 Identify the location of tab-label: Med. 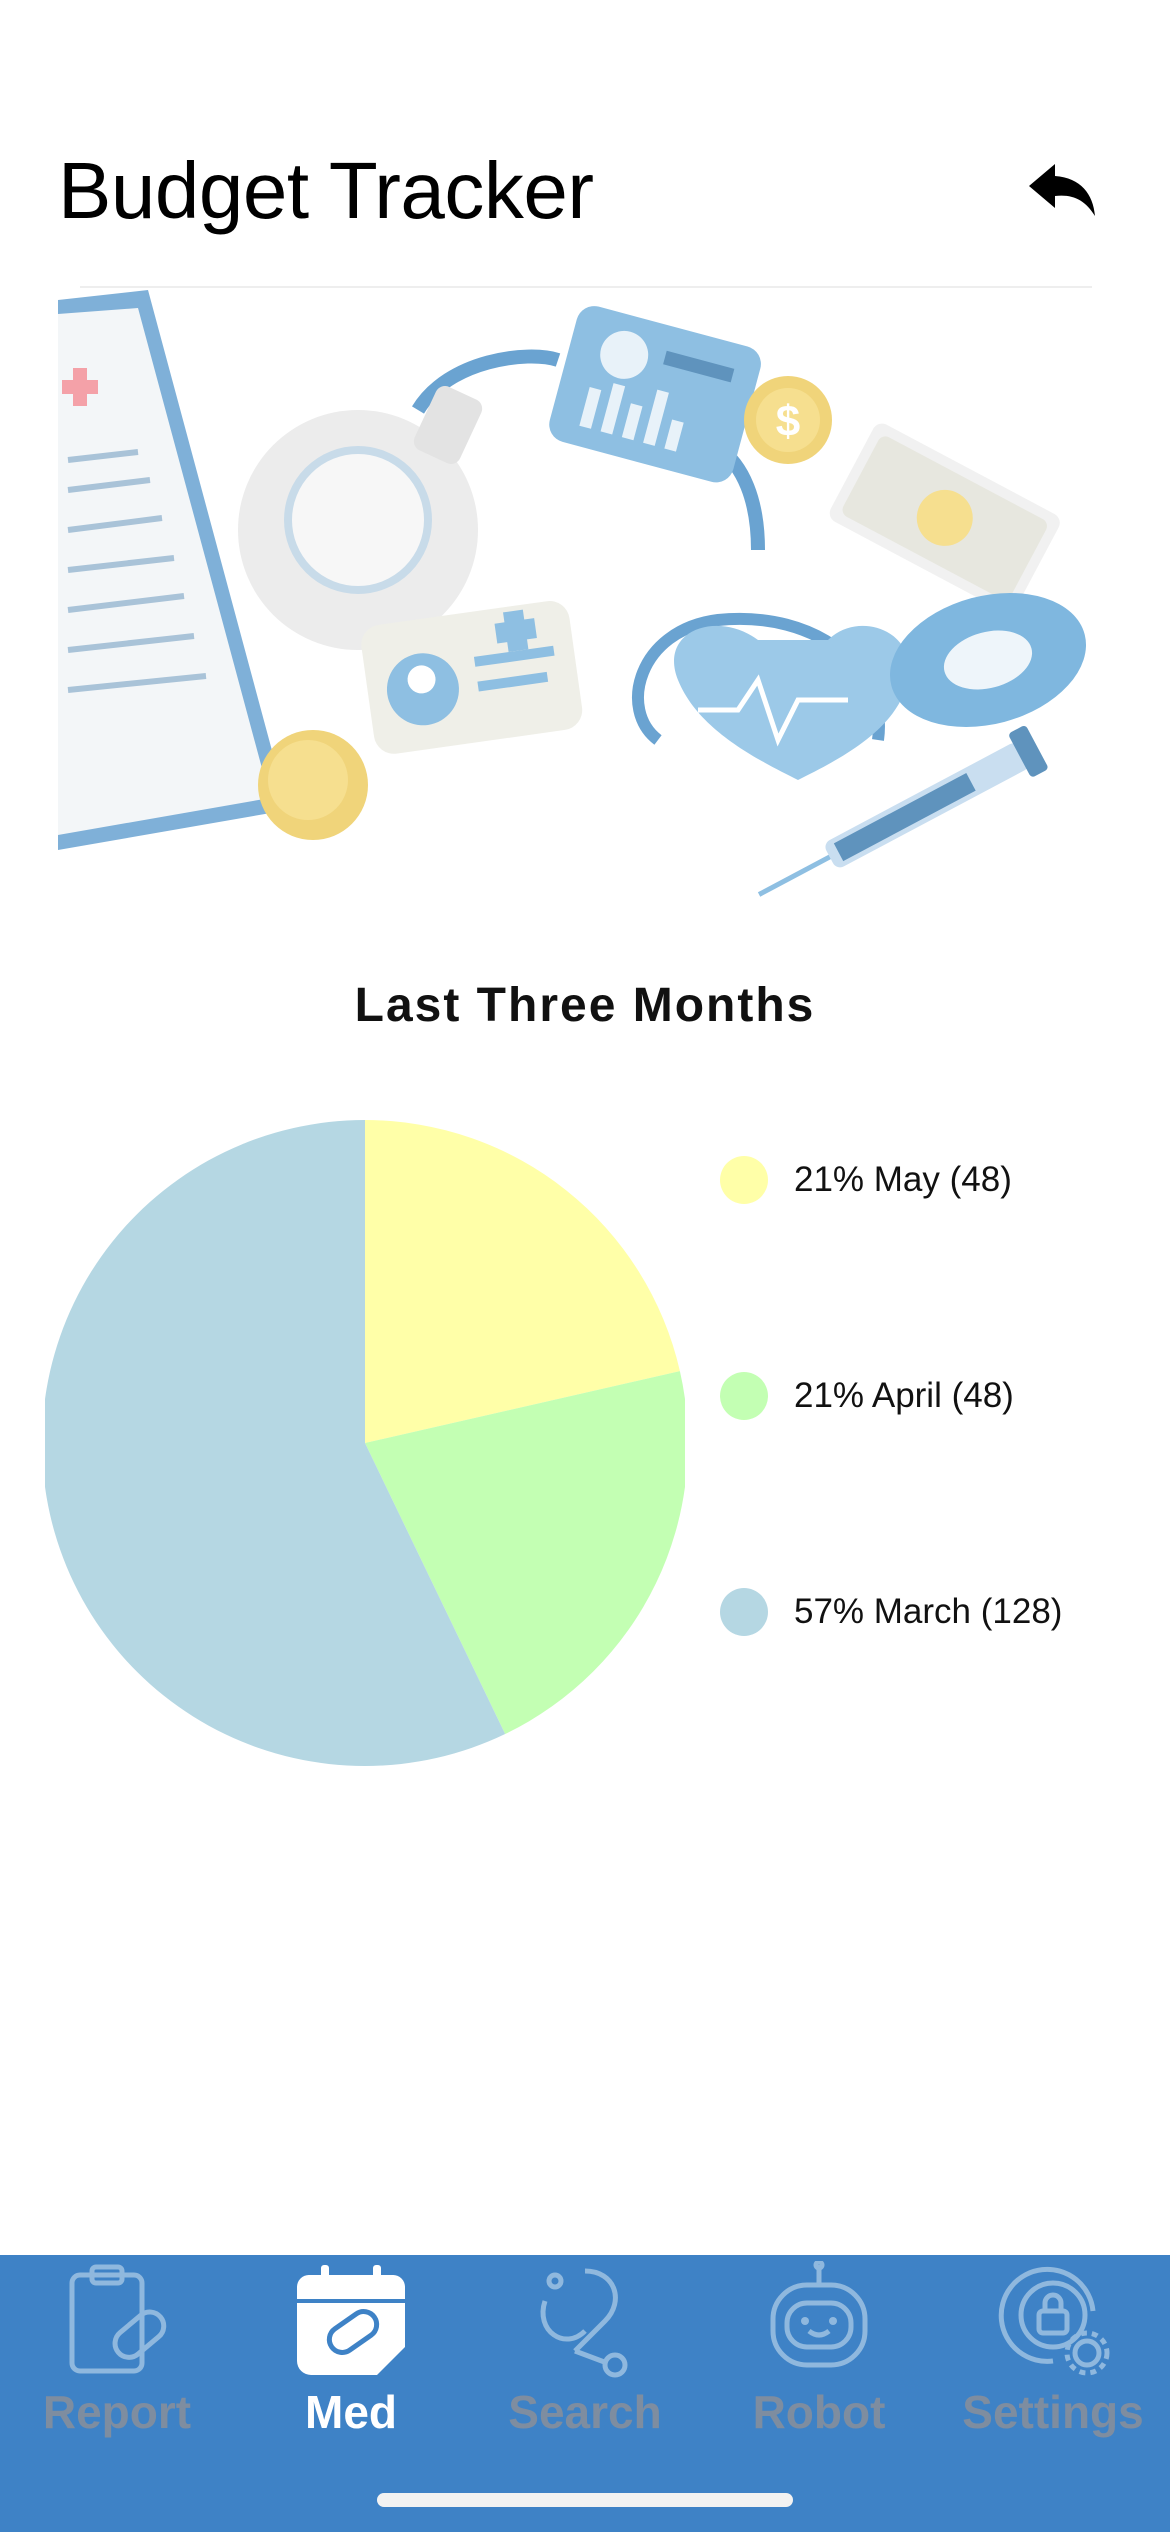
(351, 2412).